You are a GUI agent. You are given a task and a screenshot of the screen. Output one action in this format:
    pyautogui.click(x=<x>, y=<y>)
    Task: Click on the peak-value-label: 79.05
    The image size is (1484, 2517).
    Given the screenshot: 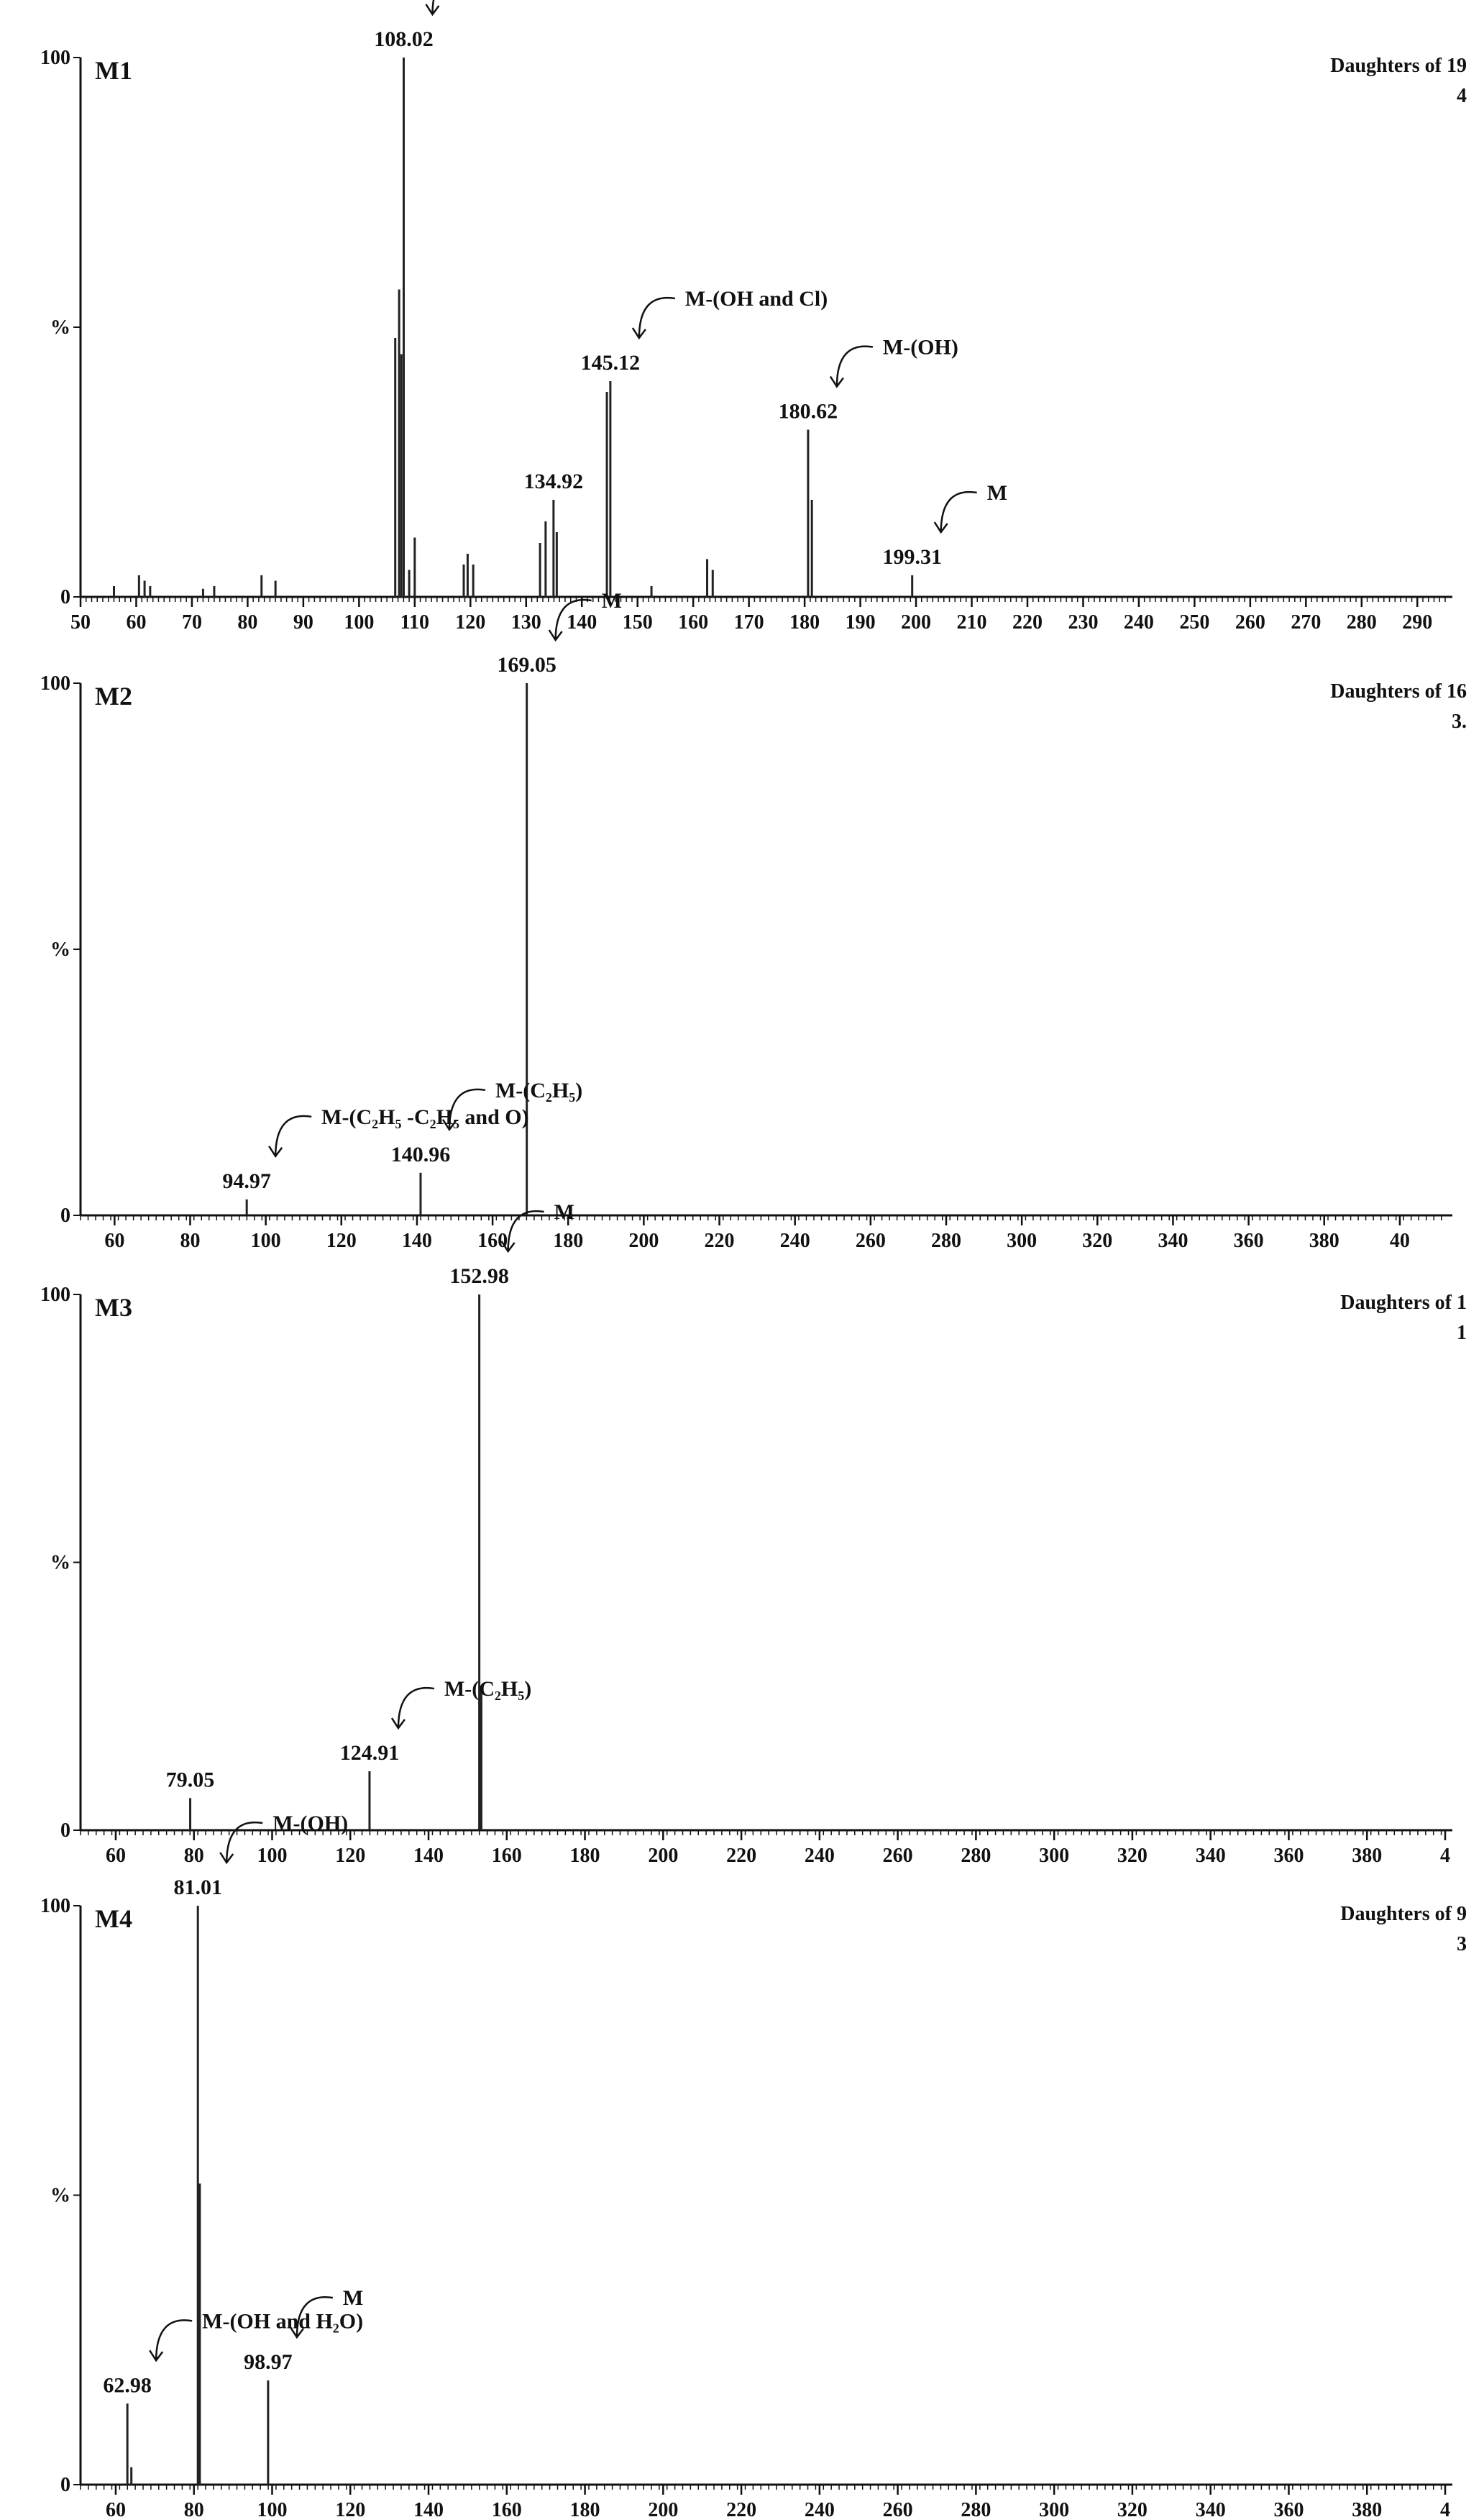 What is the action you would take?
    pyautogui.click(x=190, y=1780)
    